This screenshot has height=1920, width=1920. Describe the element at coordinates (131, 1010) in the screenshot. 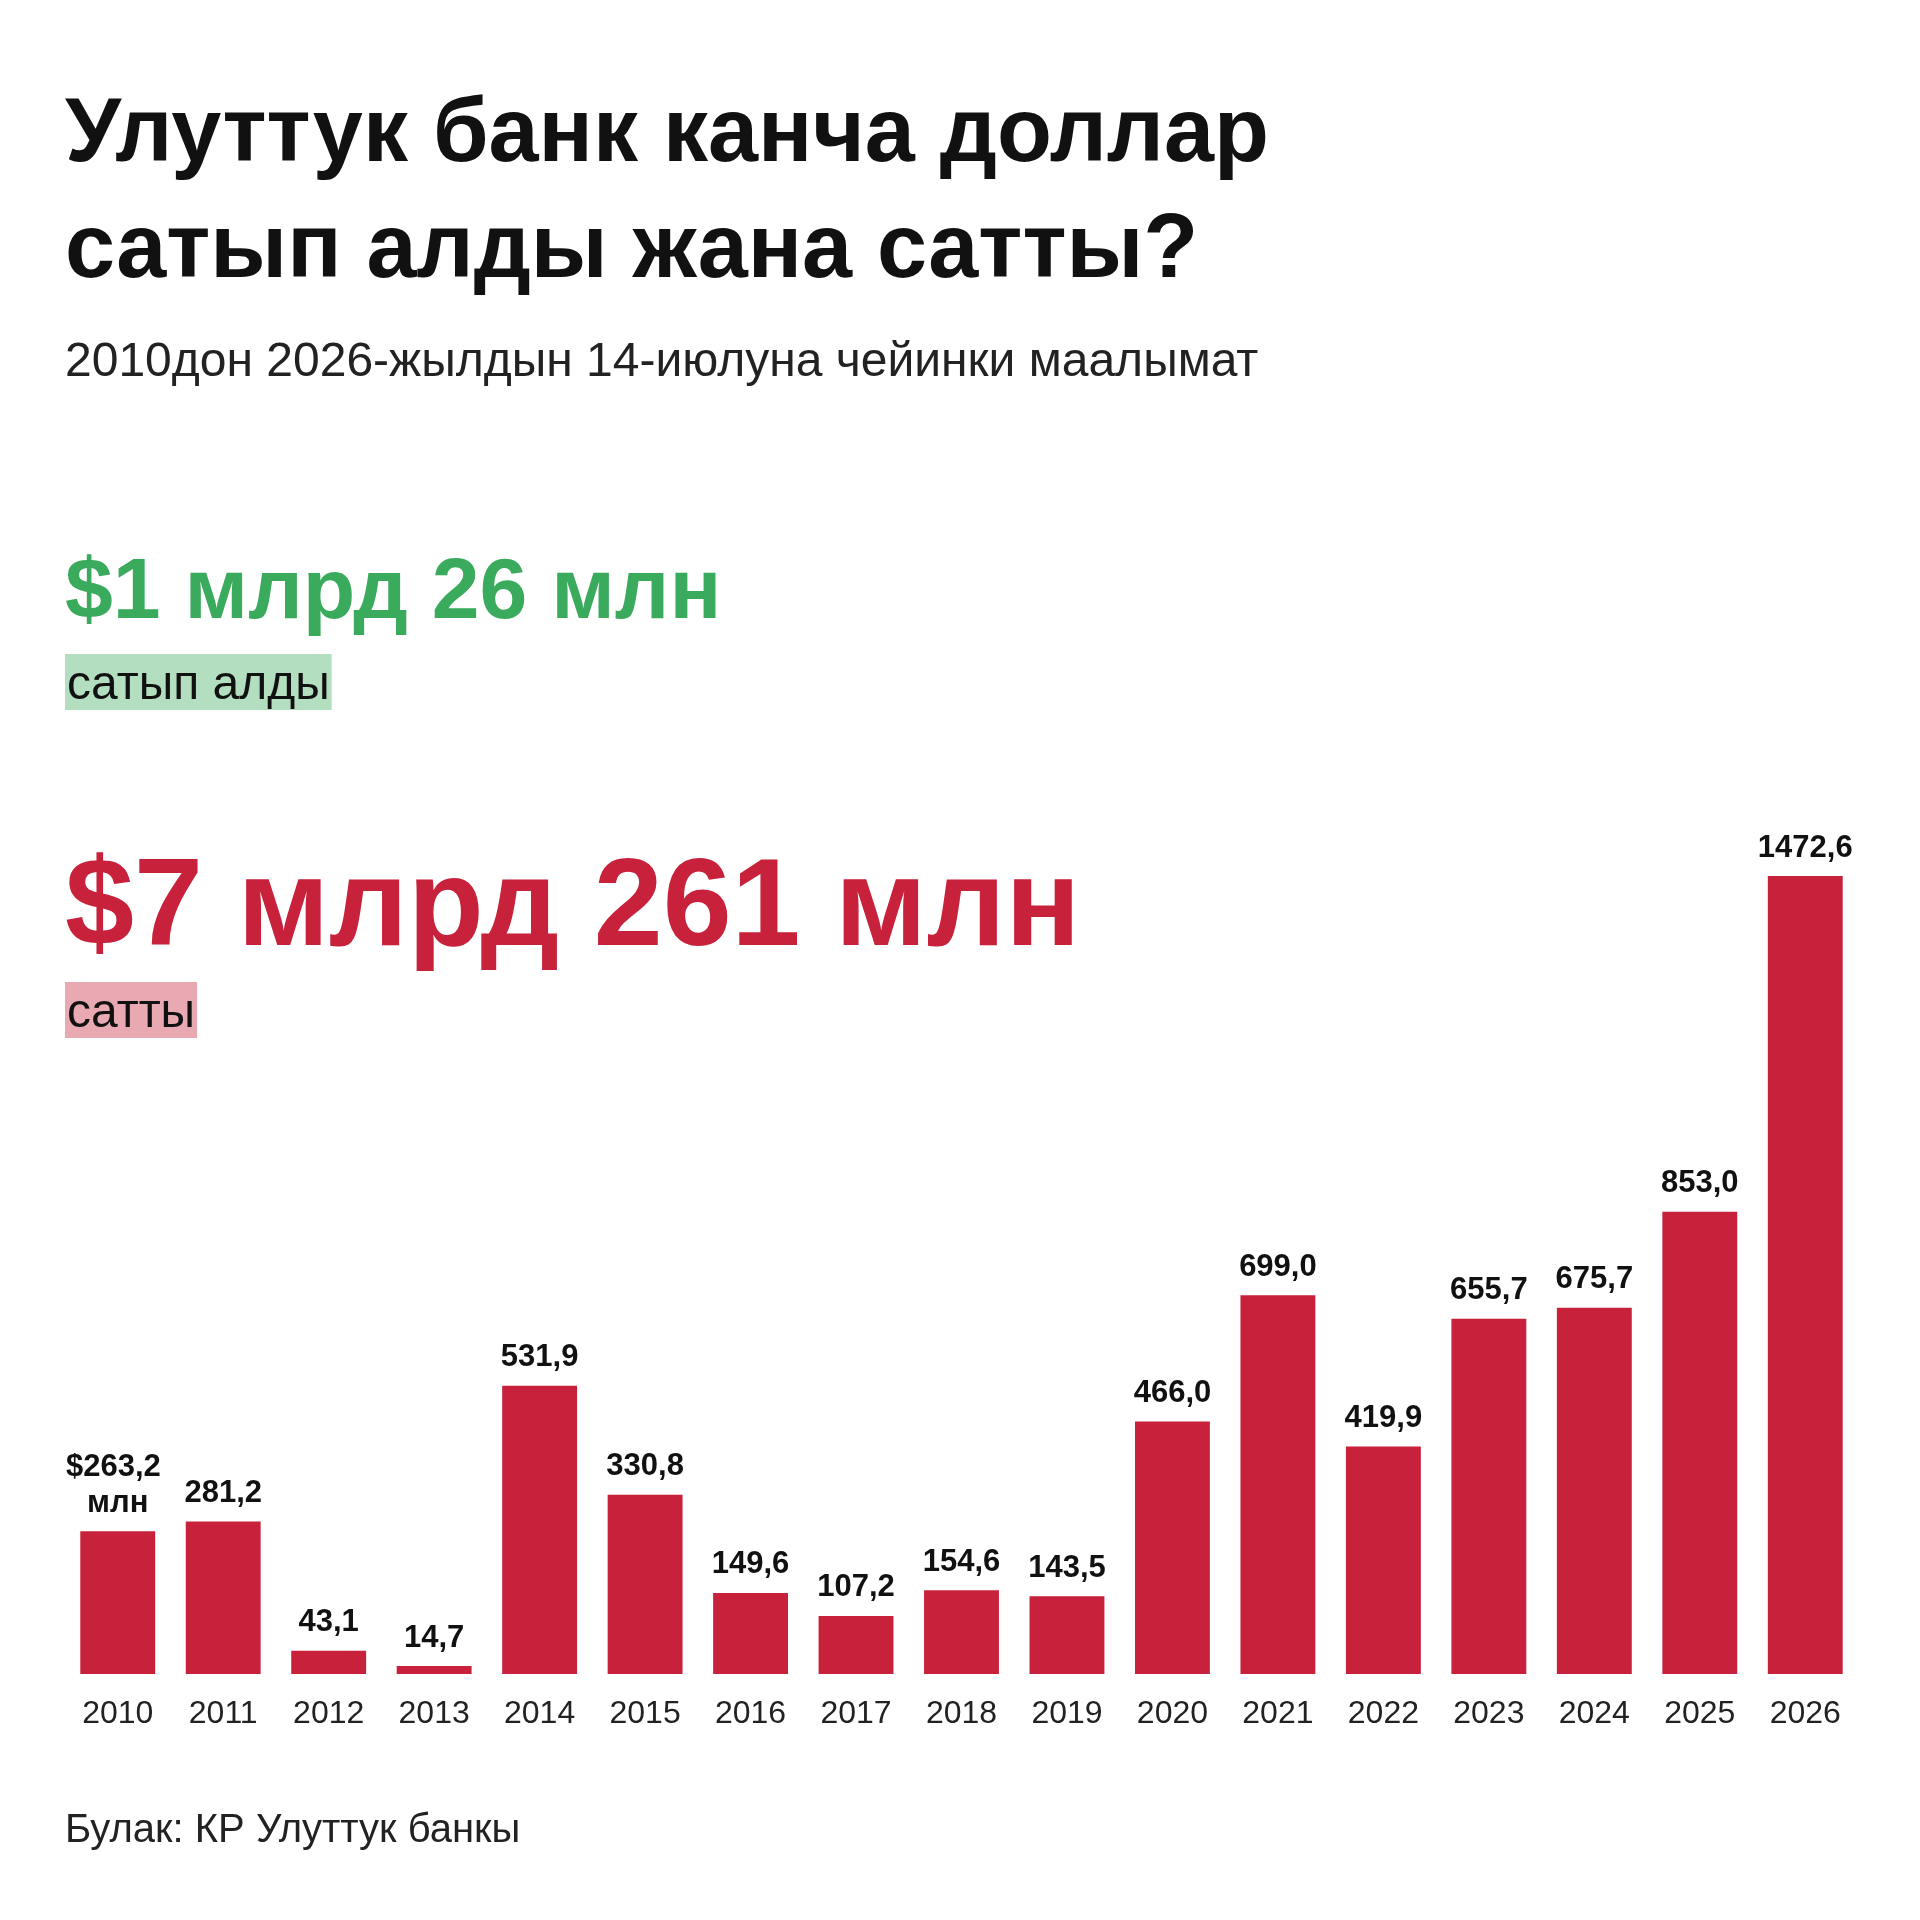

I see `annotation: сатты` at that location.